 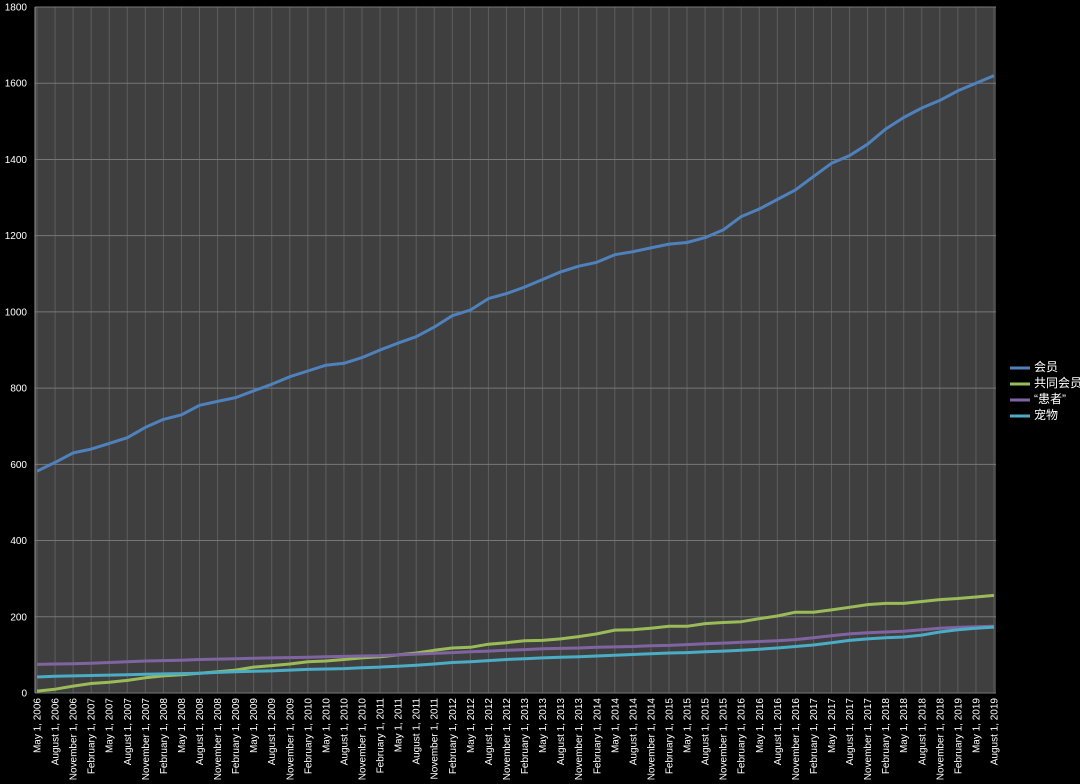 What do you see at coordinates (18, 617) in the screenshot?
I see `y-tick-label: 200` at bounding box center [18, 617].